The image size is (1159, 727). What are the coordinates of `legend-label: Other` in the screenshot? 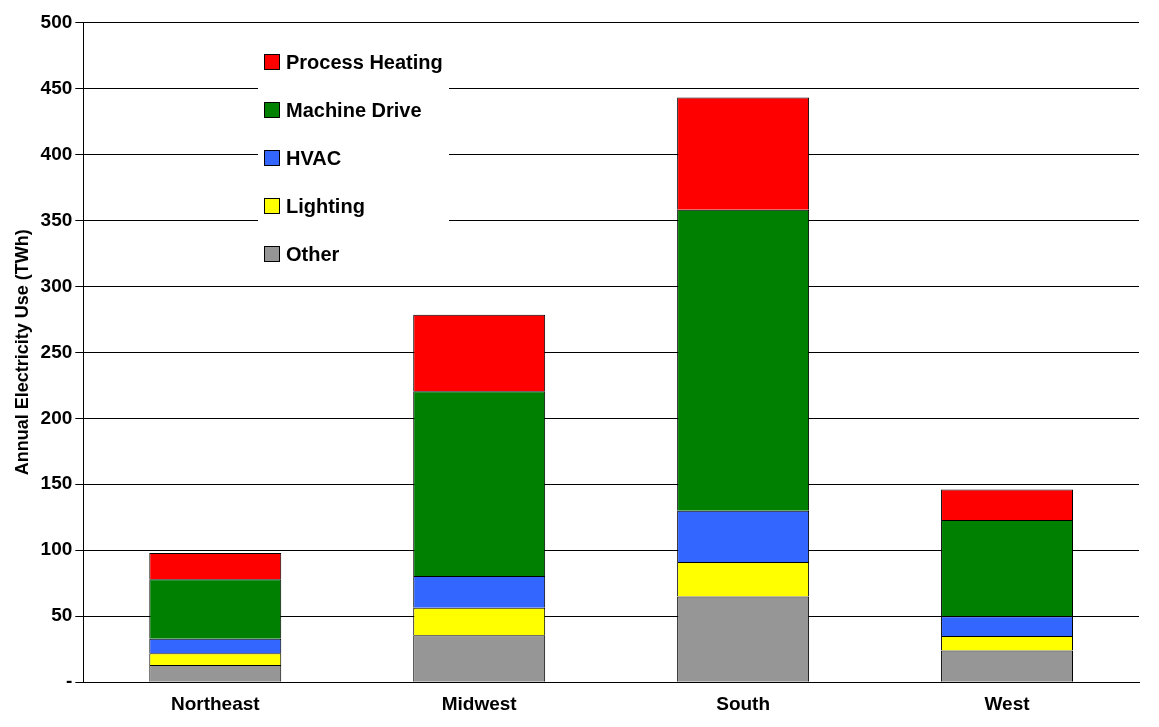 It's located at (313, 254).